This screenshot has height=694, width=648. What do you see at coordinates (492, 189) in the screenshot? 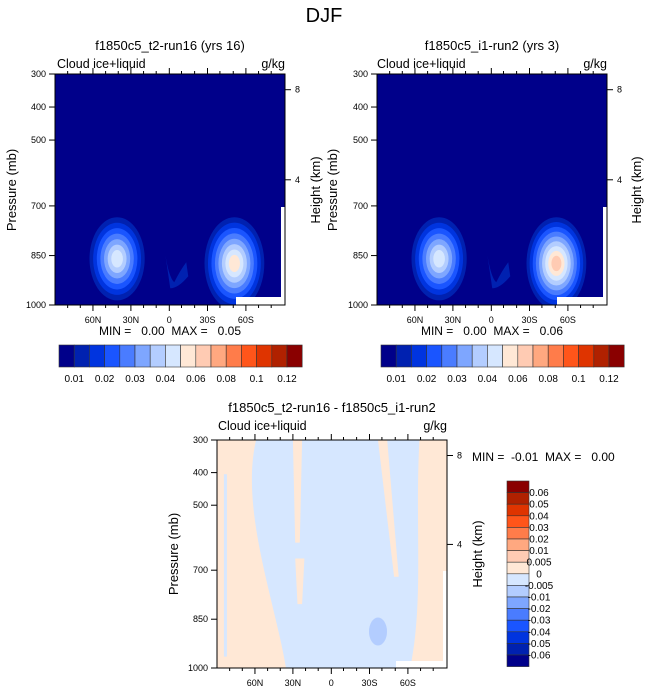
I see `panel-b-frame` at bounding box center [492, 189].